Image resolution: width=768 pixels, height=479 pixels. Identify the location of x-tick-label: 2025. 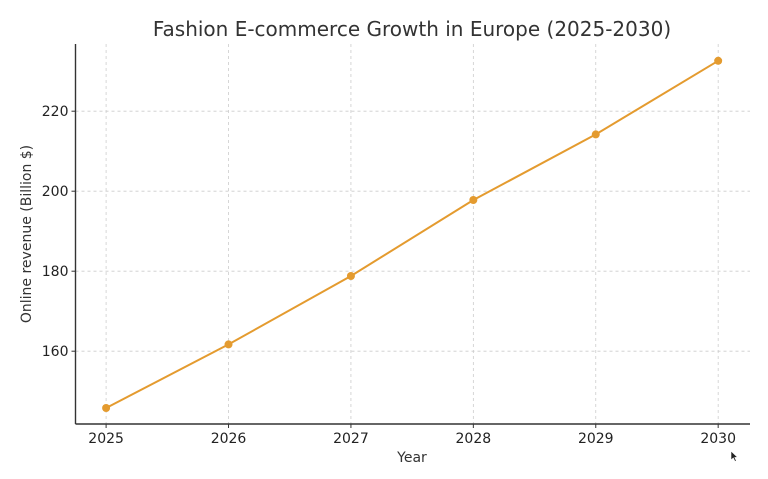
(106, 439).